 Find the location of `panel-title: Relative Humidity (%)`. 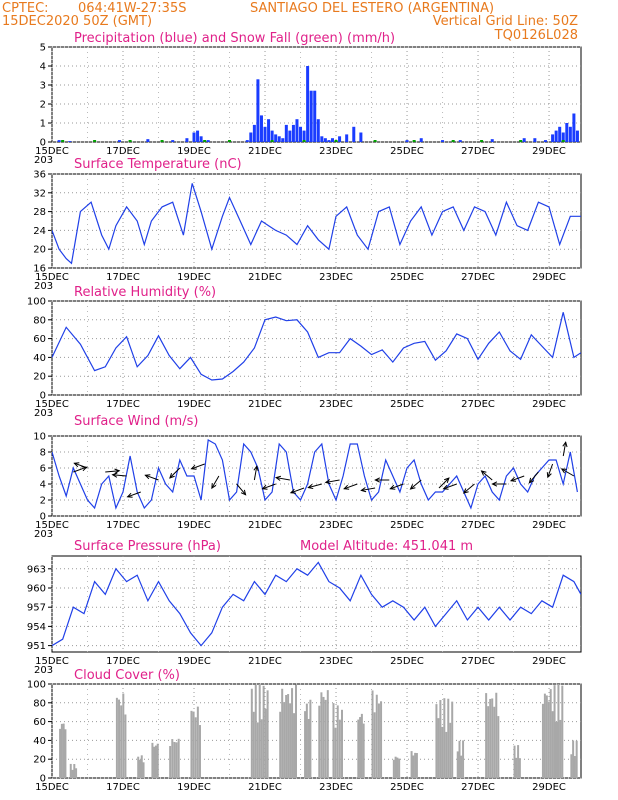

panel-title: Relative Humidity (%) is located at coordinates (145, 292).